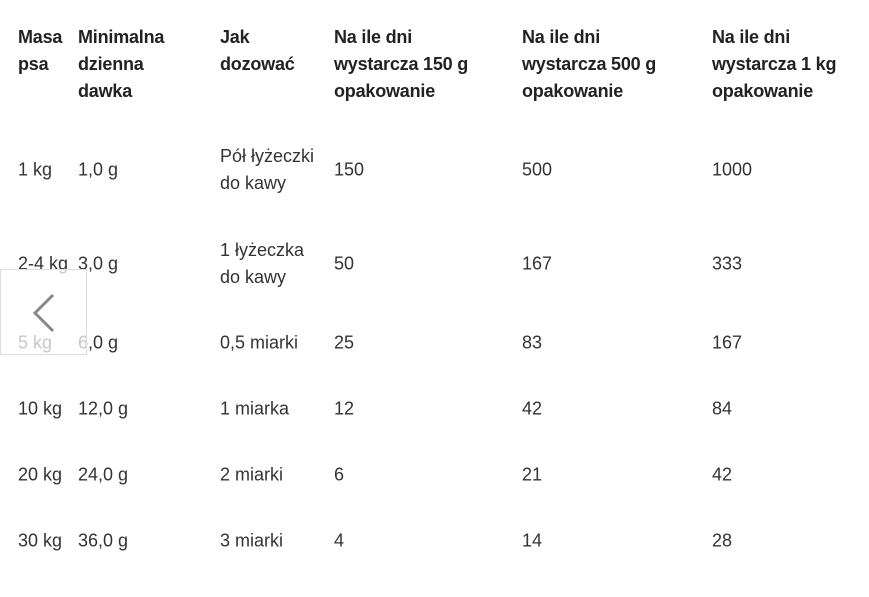 This screenshot has width=869, height=597. Describe the element at coordinates (339, 474) in the screenshot. I see `table-cell: 6` at that location.